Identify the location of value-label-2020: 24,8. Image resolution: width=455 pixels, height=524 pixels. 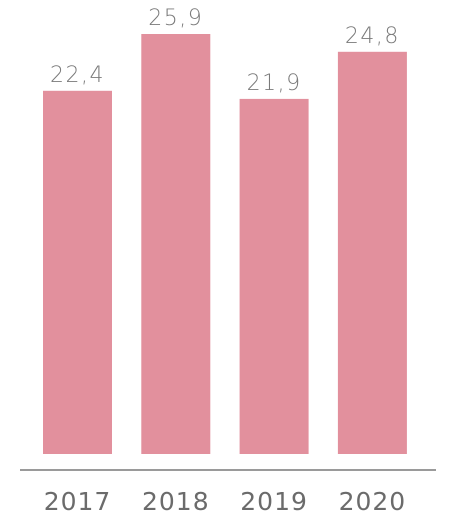
(372, 36).